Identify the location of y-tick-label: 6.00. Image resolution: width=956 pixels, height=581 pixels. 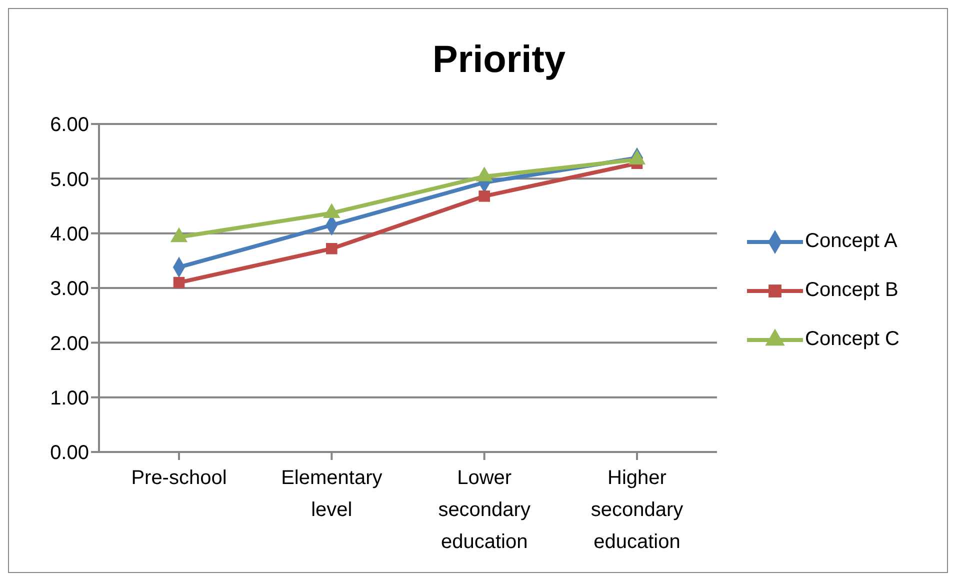
(69, 125).